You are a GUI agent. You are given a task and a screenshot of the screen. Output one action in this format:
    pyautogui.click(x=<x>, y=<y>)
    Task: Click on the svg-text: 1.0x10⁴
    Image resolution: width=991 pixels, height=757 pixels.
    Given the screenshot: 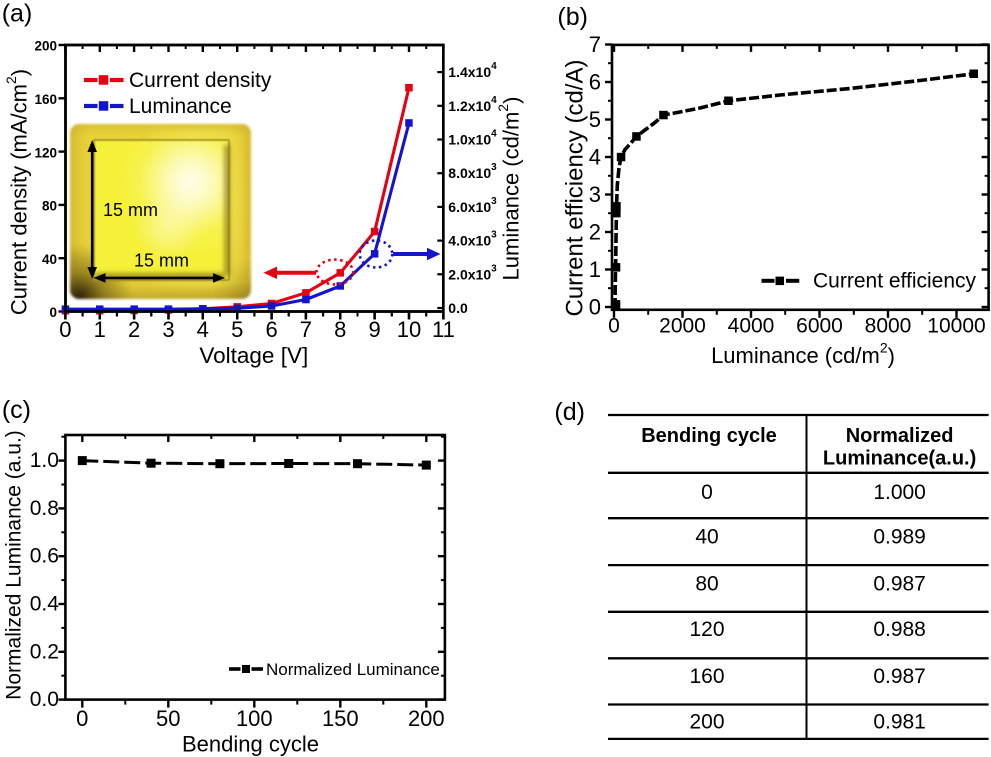 What is the action you would take?
    pyautogui.click(x=472, y=138)
    